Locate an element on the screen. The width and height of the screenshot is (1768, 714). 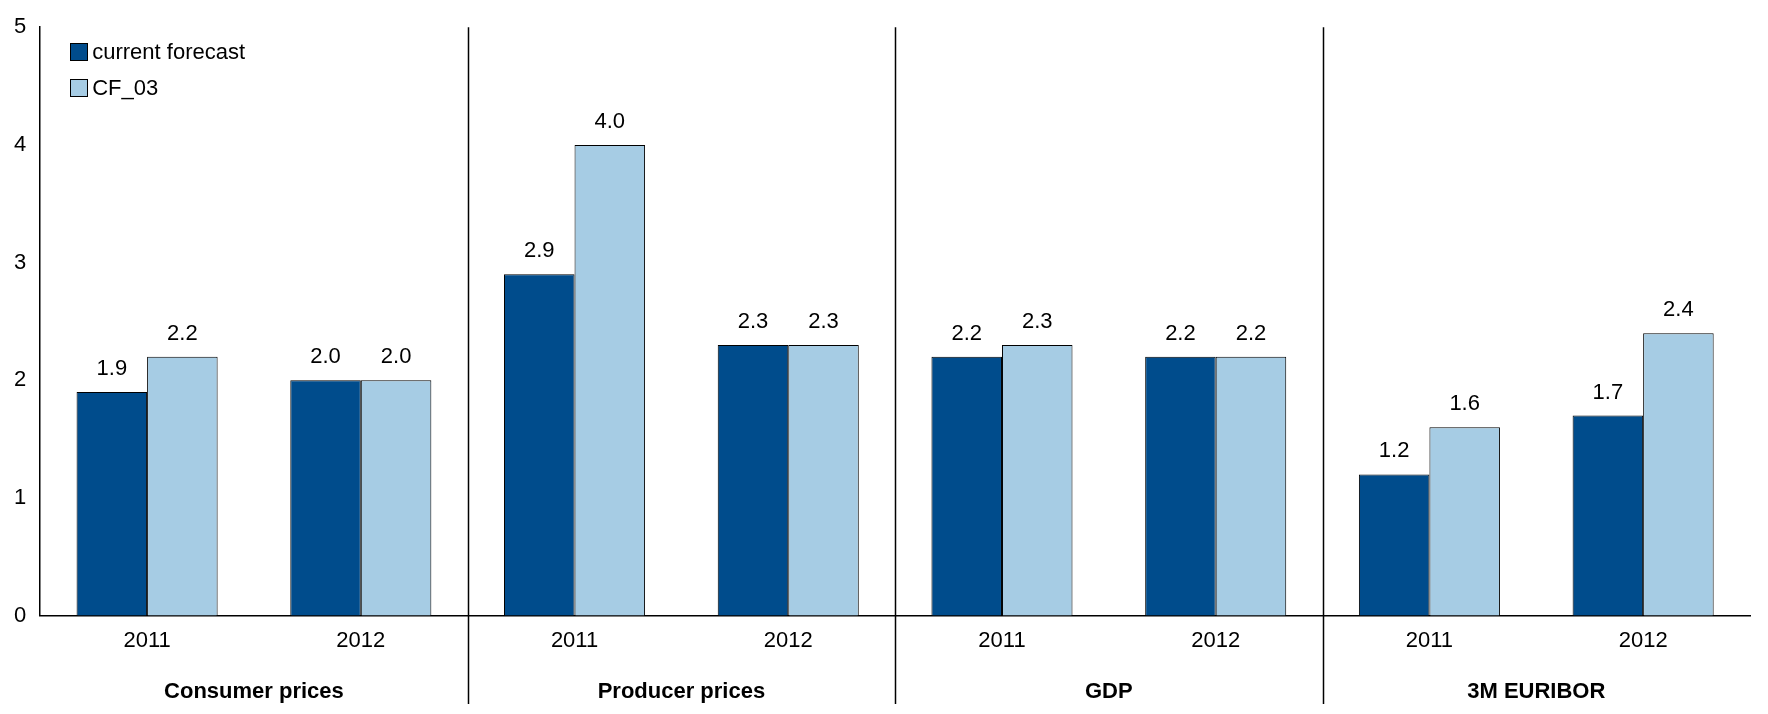
y-tick-label: 4 is located at coordinates (20, 143).